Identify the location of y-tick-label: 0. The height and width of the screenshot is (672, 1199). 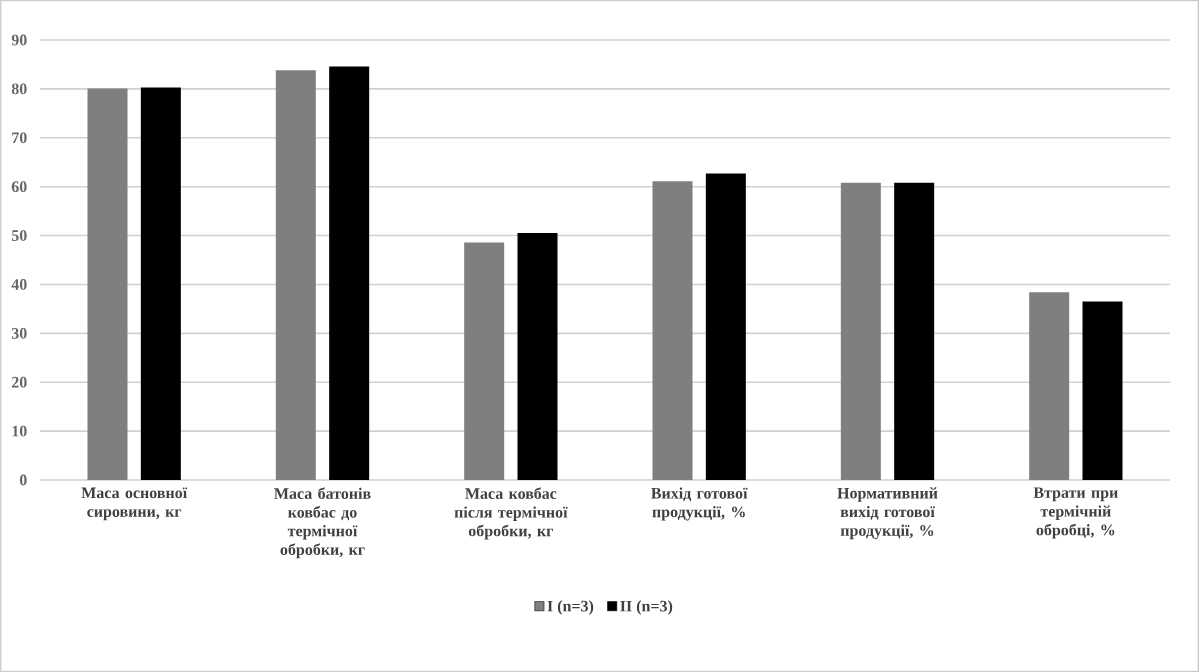
(23, 480).